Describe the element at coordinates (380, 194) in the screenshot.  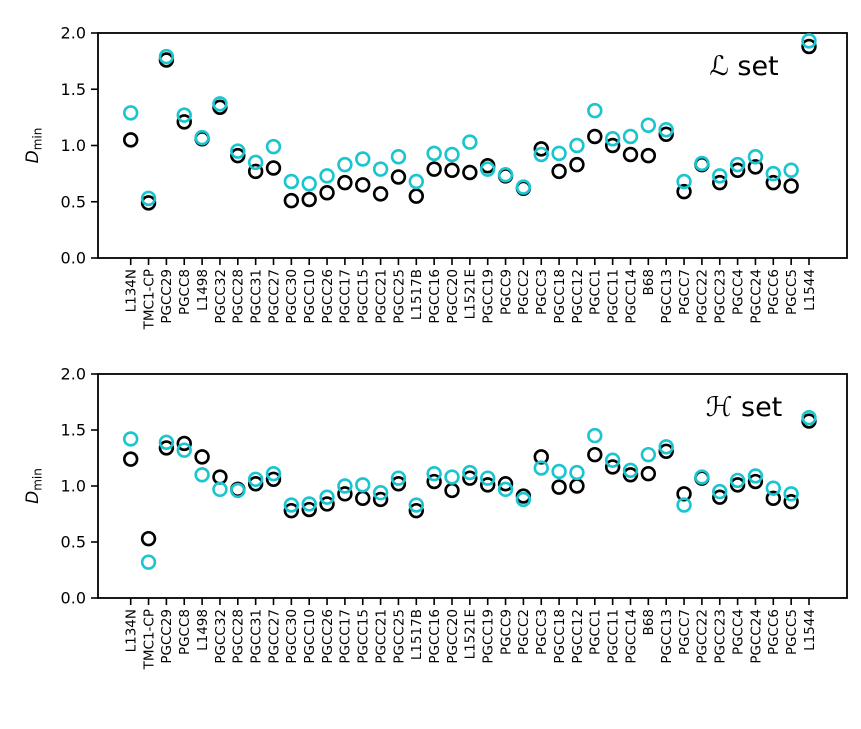
I see `data-point-black-circles-PGCC21` at that location.